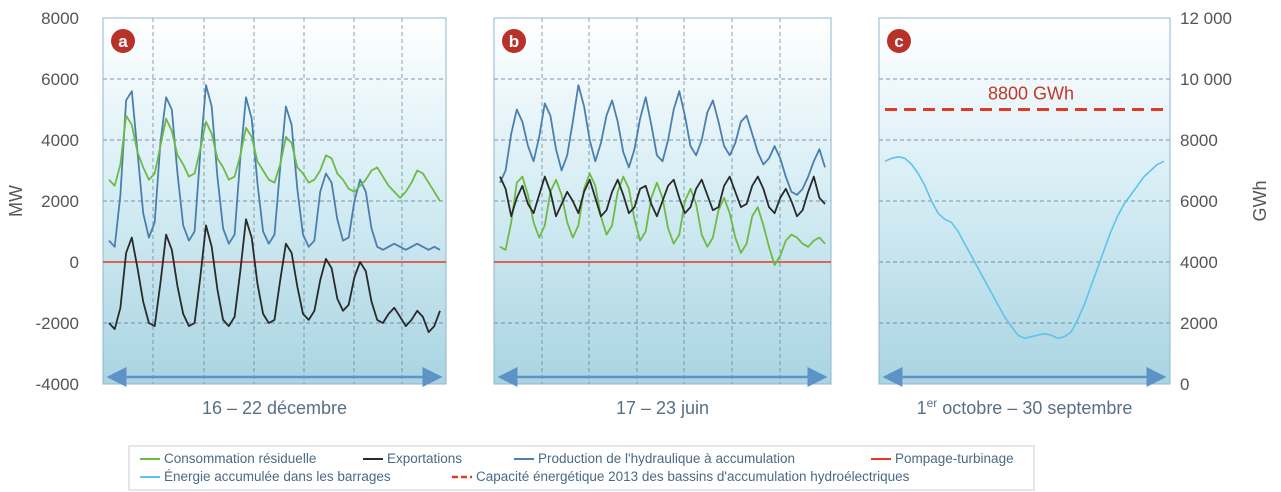 The width and height of the screenshot is (1281, 492). Describe the element at coordinates (240, 458) in the screenshot. I see `legend-label-residual: Consommation résiduelle` at that location.